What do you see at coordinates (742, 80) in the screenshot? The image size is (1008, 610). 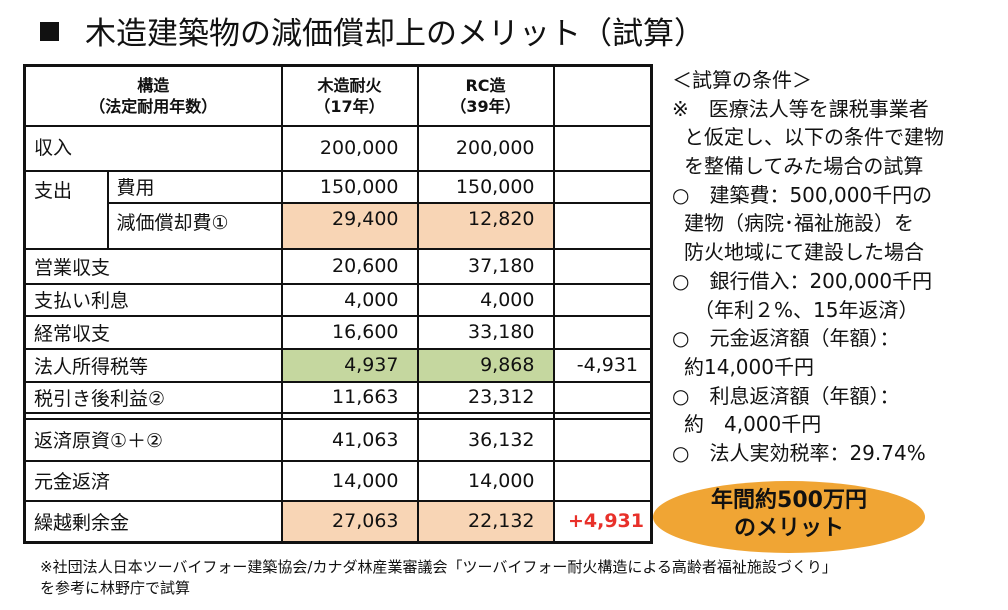 I see `conditions-heading: ＜試算の条件＞` at bounding box center [742, 80].